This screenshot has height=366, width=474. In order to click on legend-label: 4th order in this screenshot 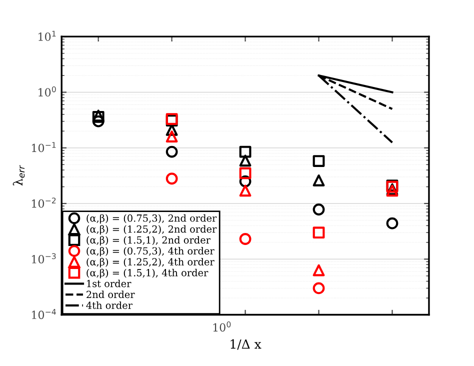, I will do `click(109, 305)`.